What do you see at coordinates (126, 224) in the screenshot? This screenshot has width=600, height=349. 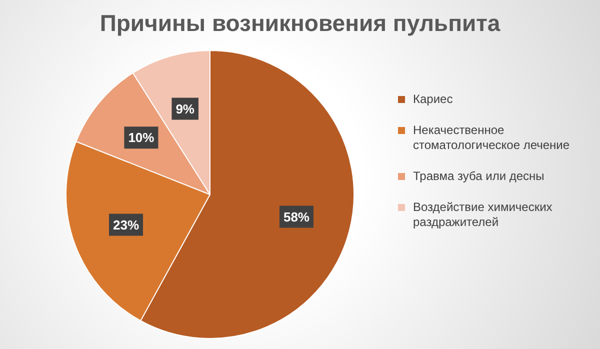 I see `data-label: 23%` at bounding box center [126, 224].